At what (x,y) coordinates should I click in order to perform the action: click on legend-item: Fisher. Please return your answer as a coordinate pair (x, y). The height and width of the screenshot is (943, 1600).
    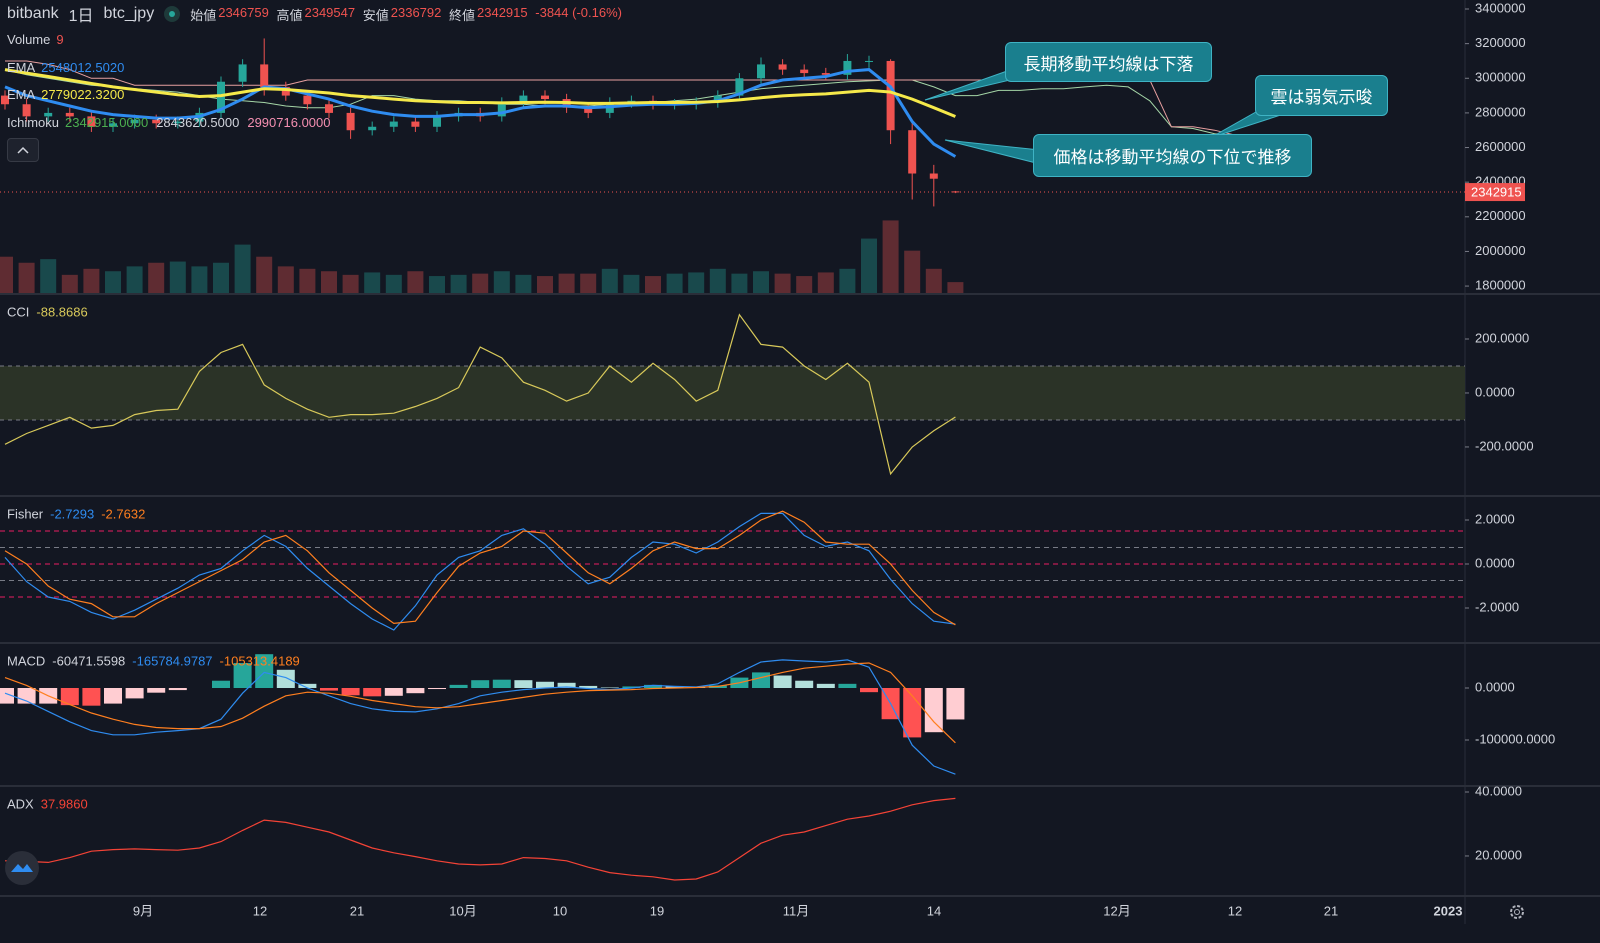
    Looking at the image, I should click on (25, 513).